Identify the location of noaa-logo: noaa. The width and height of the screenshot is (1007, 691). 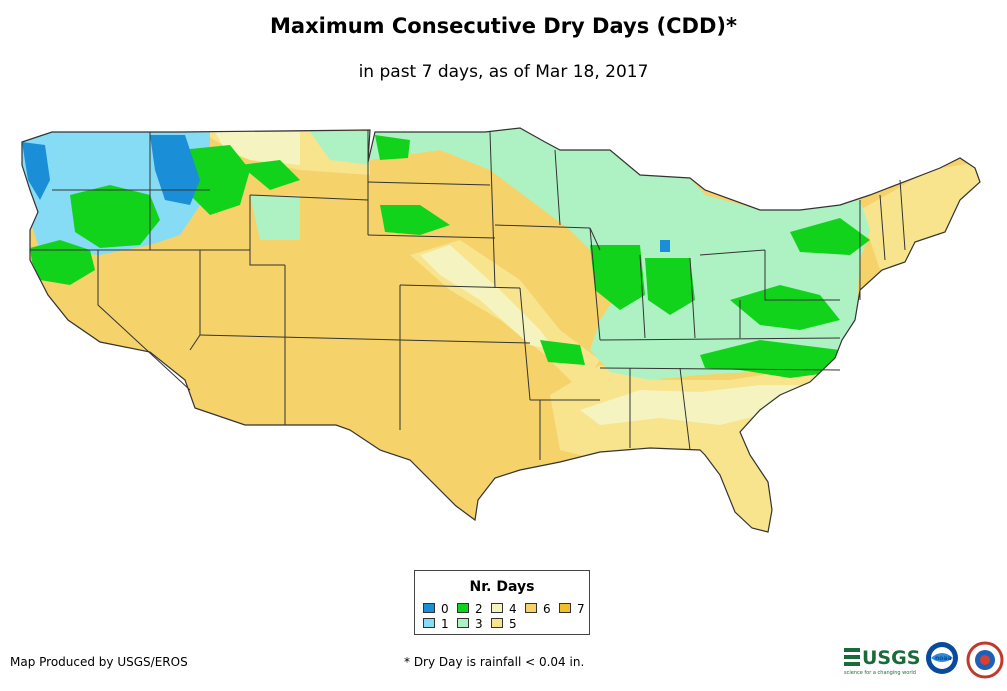
(942, 658).